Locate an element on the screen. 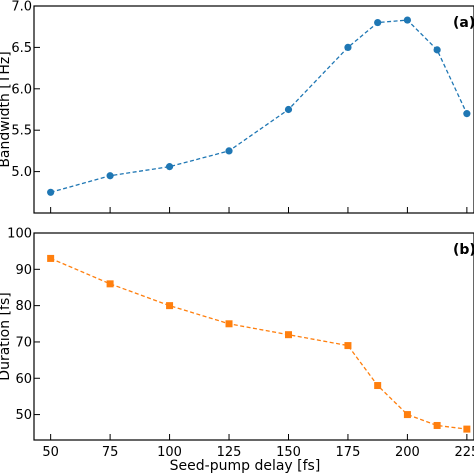  panel-label: (b) is located at coordinates (463, 250).